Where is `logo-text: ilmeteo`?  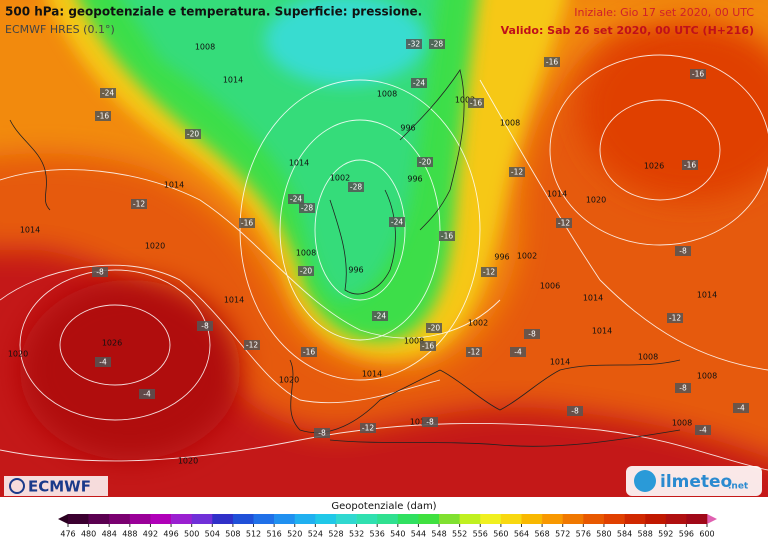 logo-text: ilmeteo is located at coordinates (696, 482).